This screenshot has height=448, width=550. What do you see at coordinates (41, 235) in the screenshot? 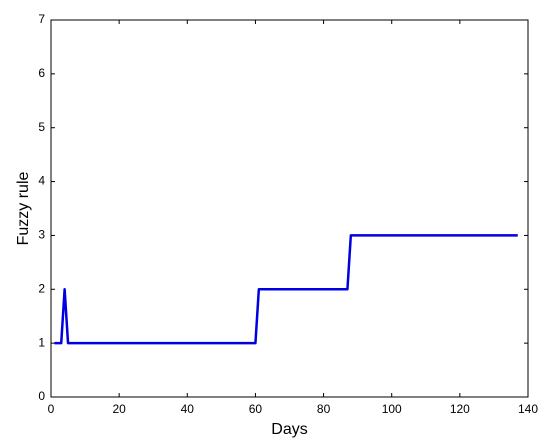
I see `y-tick-label: 3` at bounding box center [41, 235].